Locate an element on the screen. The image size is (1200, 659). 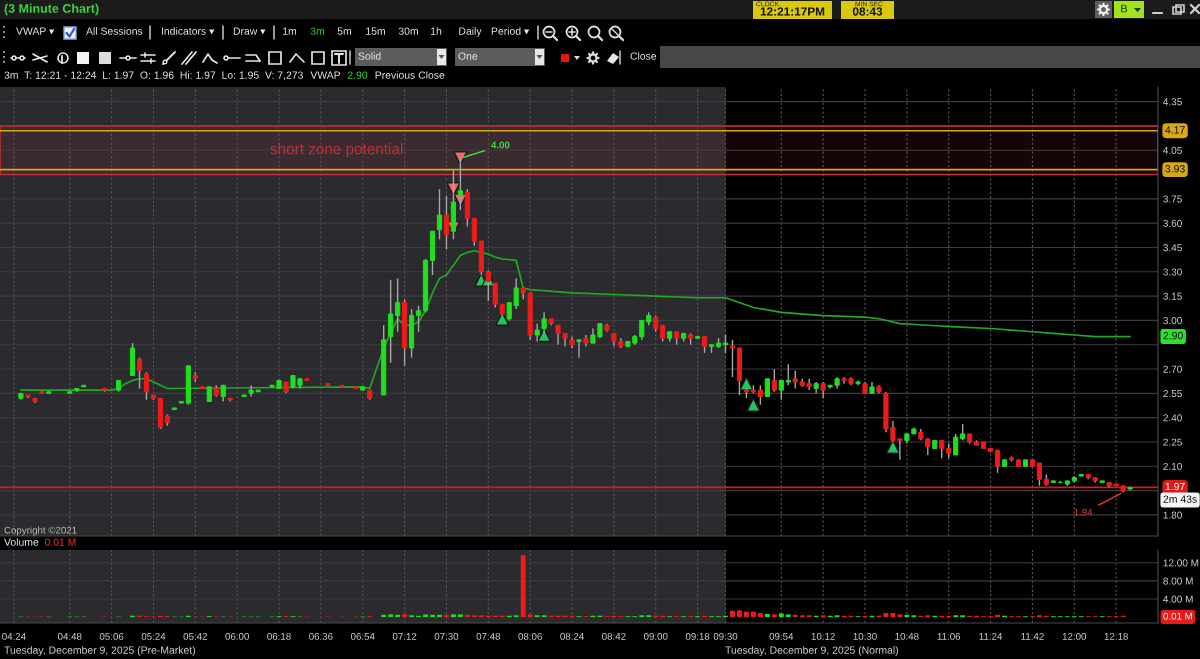
y-tick-label: 12.00 M is located at coordinates (1181, 563).